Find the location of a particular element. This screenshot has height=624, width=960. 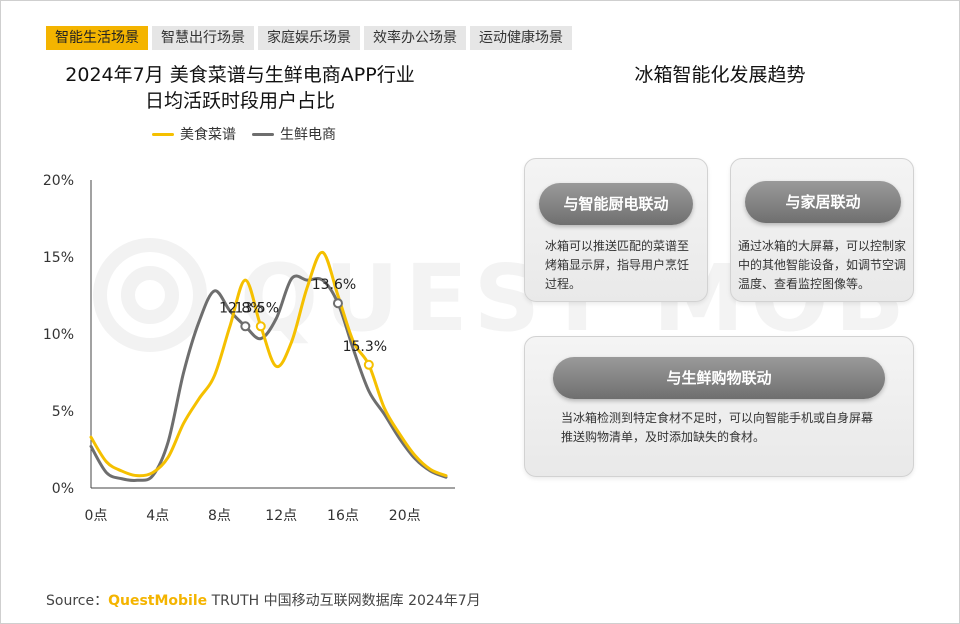

legend-swatch-fresh is located at coordinates (263, 134).